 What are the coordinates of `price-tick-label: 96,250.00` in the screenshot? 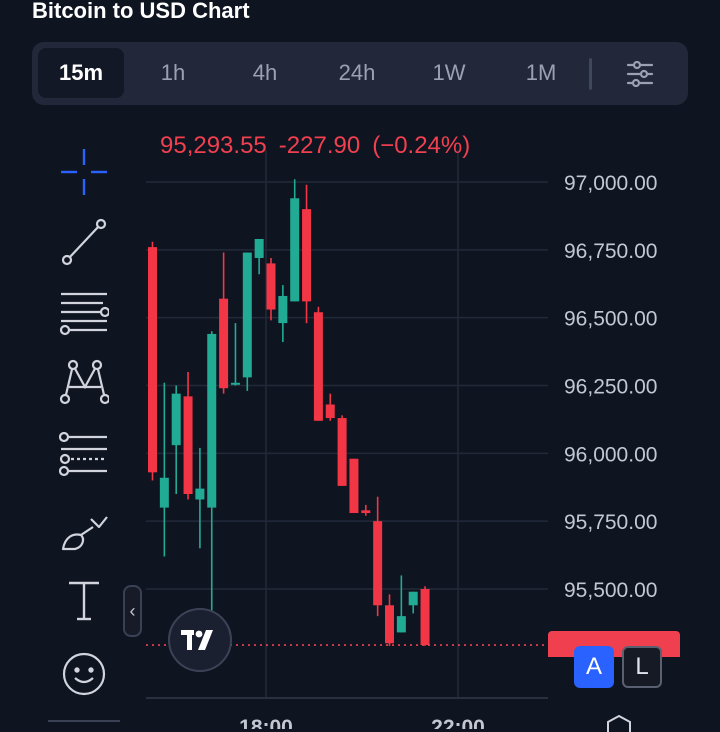 It's located at (610, 387).